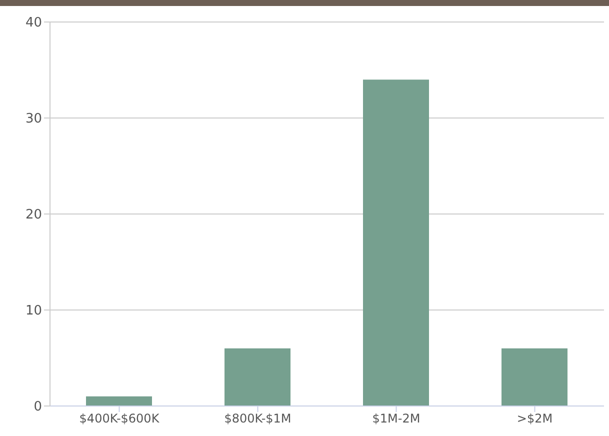 The height and width of the screenshot is (436, 609). Describe the element at coordinates (33, 311) in the screenshot. I see `y-tick-label: 10` at that location.